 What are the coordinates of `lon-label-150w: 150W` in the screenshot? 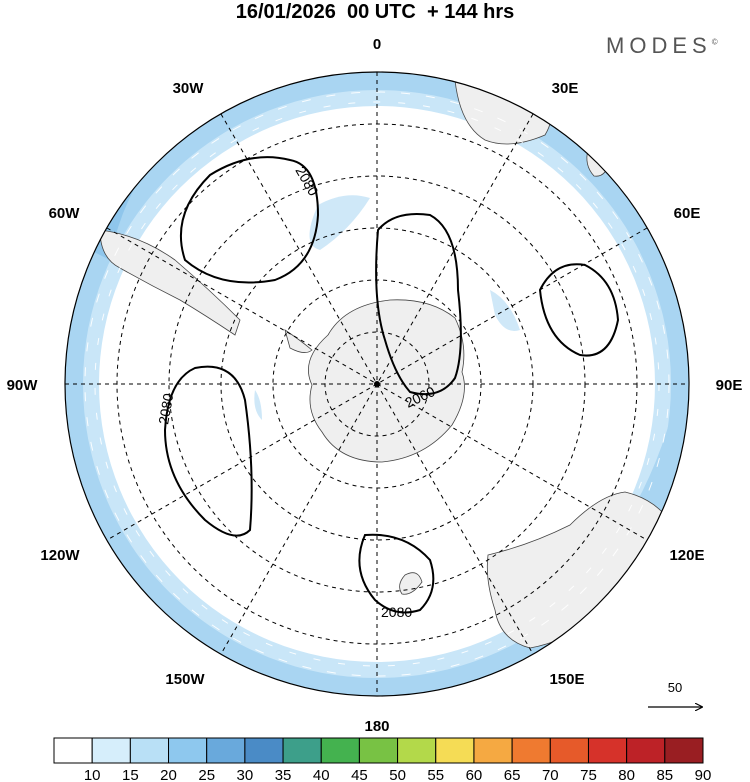 It's located at (185, 679).